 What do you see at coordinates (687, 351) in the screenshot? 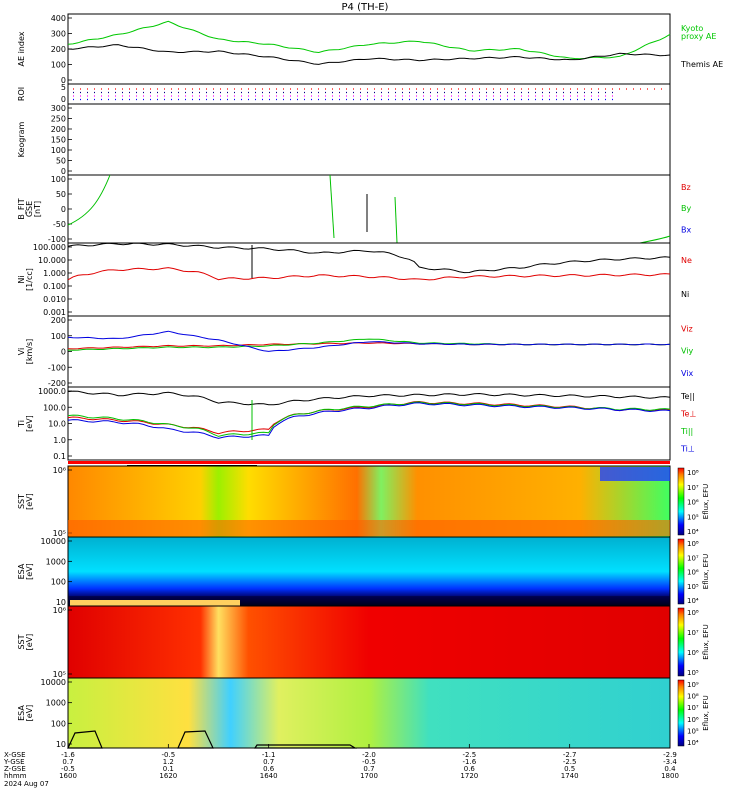
I see `legend-label: Viy` at bounding box center [687, 351].